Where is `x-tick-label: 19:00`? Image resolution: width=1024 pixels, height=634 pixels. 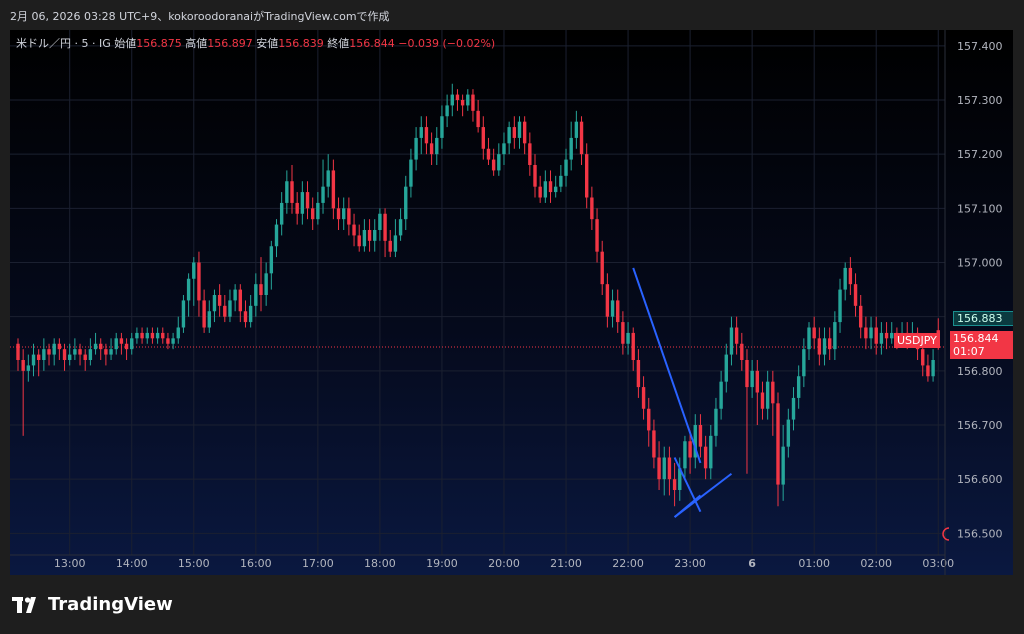 x-tick-label: 19:00 is located at coordinates (442, 563).